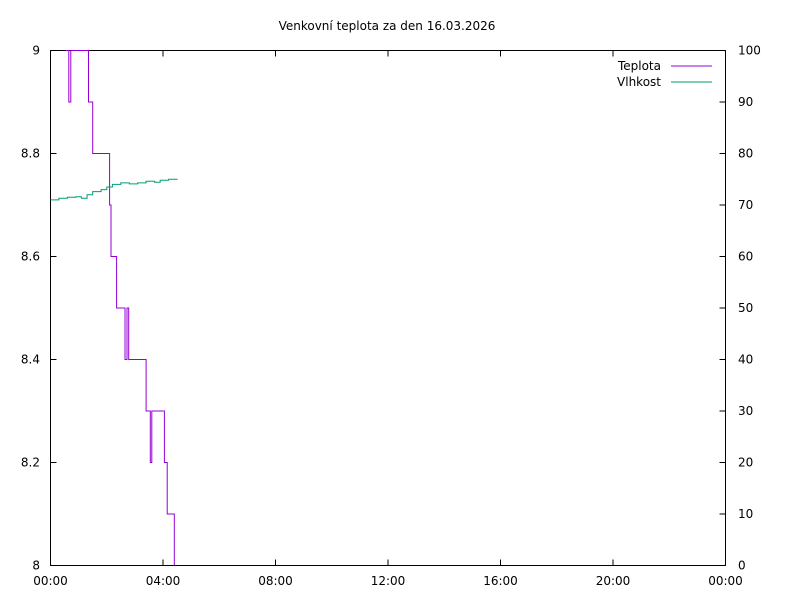 The image size is (800, 600). Describe the element at coordinates (745, 308) in the screenshot. I see `y-right-tick-label: 50` at that location.